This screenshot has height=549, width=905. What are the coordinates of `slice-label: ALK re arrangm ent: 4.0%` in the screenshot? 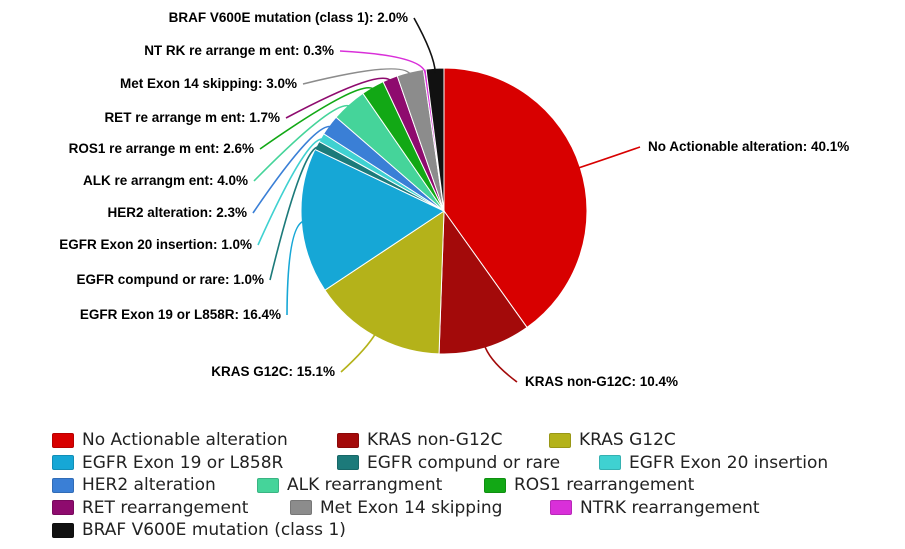 It's located at (165, 180).